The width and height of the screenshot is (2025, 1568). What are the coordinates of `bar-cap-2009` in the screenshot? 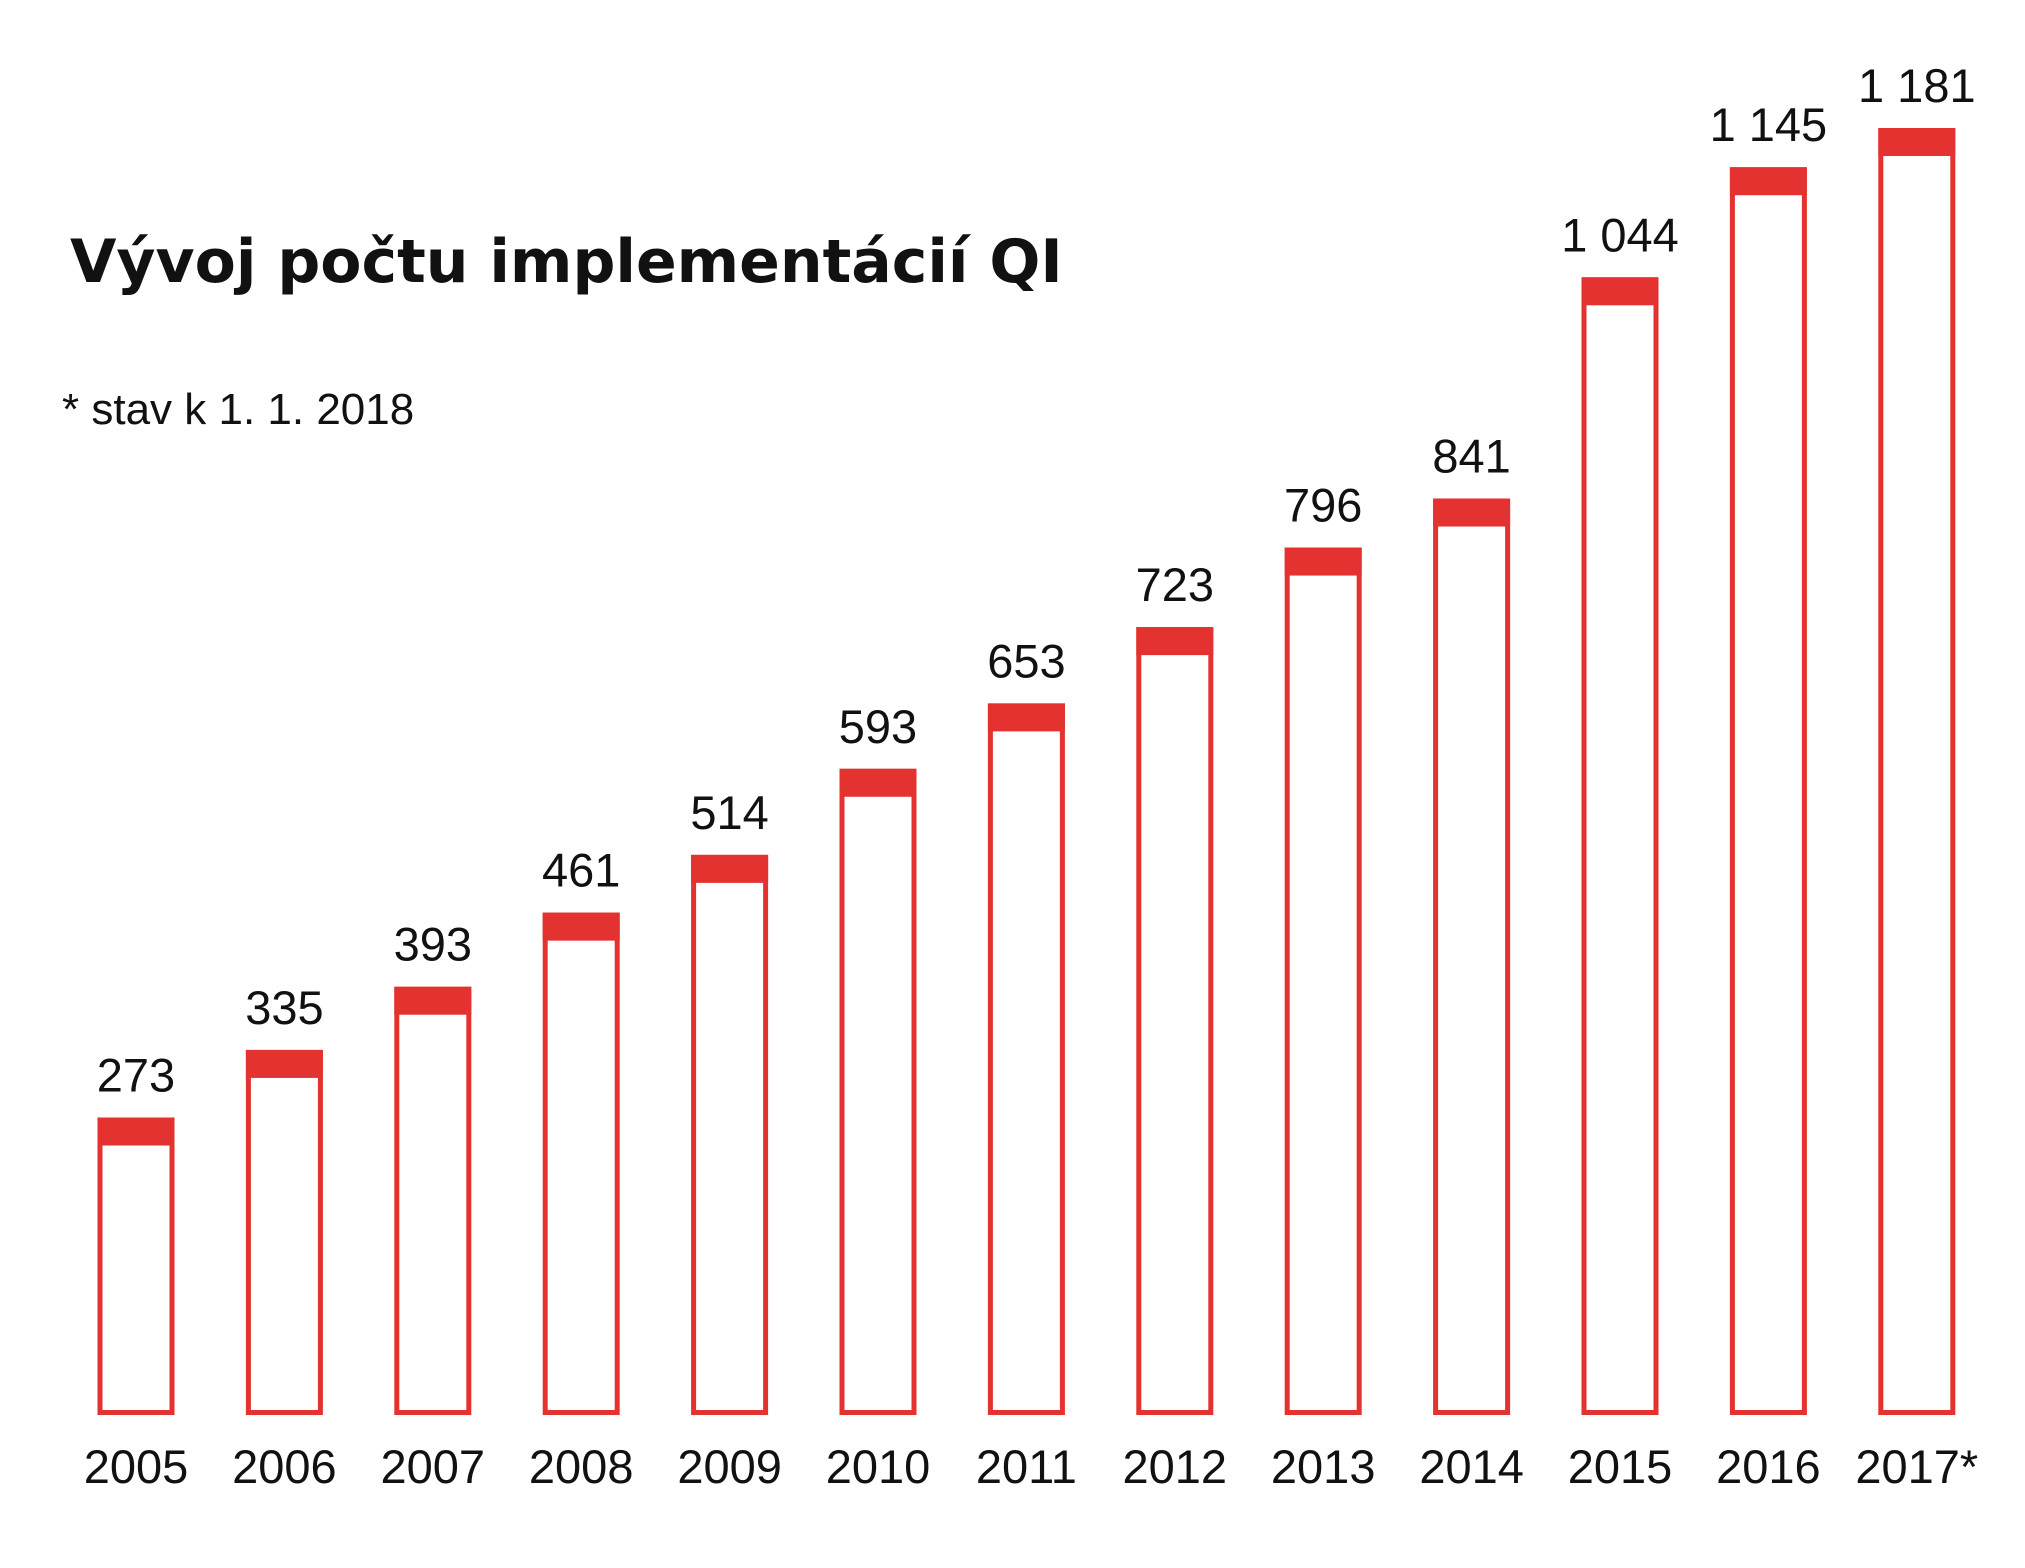 It's located at (730, 868).